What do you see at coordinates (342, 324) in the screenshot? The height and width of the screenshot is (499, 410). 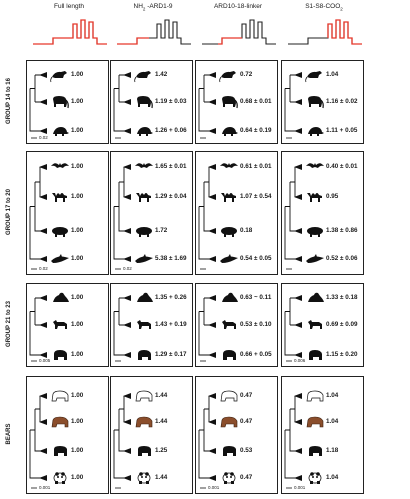 I see `expression-value: 0.69 ± 0.09` at bounding box center [342, 324].